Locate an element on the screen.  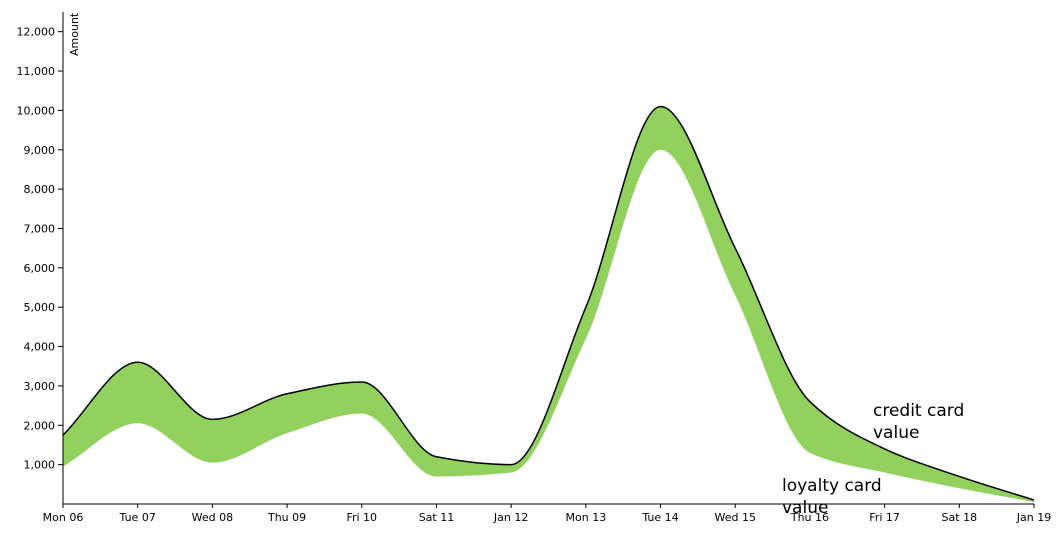
y-axis-label: Amount is located at coordinates (74, 34).